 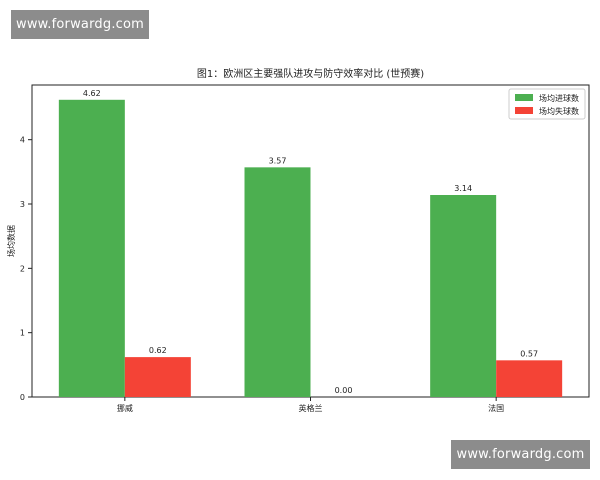 What do you see at coordinates (463, 188) in the screenshot?
I see `data-label: 3.14` at bounding box center [463, 188].